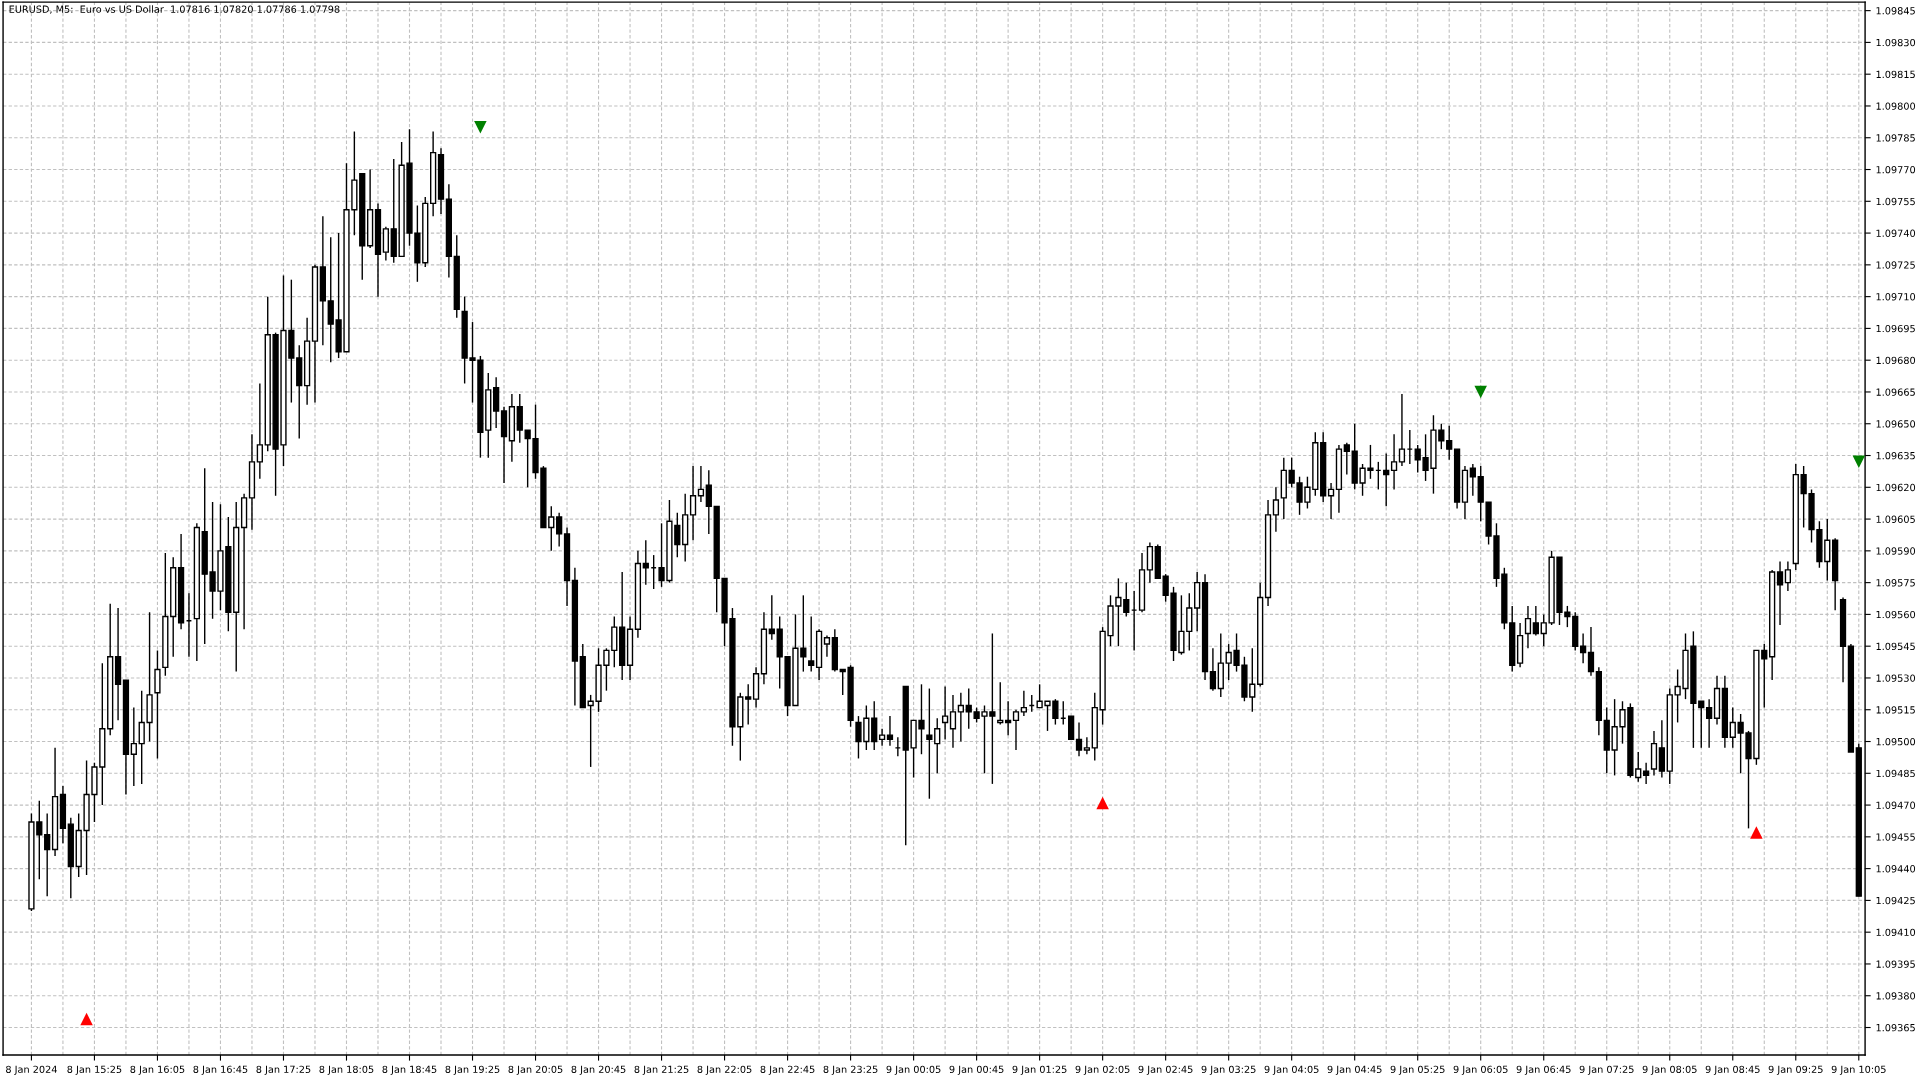 Image resolution: width=1920 pixels, height=1080 pixels. I want to click on y-tick-label: 1.09785, so click(1895, 138).